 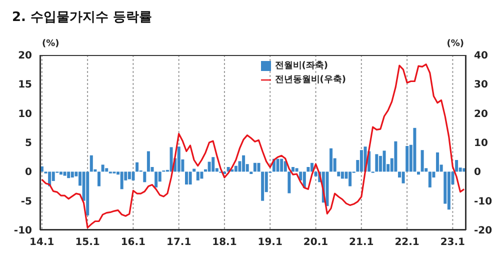 I want to click on y2-tick-label: -10, so click(x=483, y=202).